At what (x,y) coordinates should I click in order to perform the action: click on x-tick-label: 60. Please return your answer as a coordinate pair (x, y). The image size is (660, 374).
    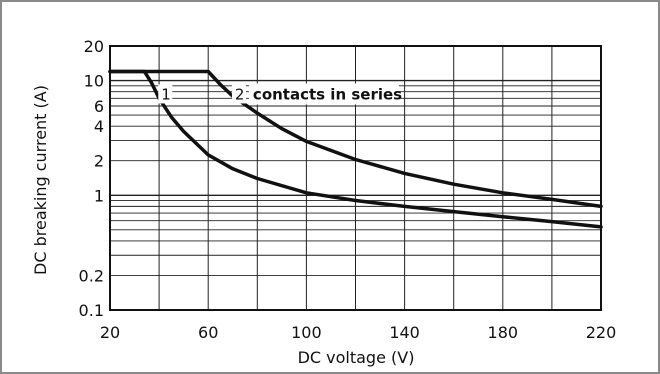
    Looking at the image, I should click on (208, 332).